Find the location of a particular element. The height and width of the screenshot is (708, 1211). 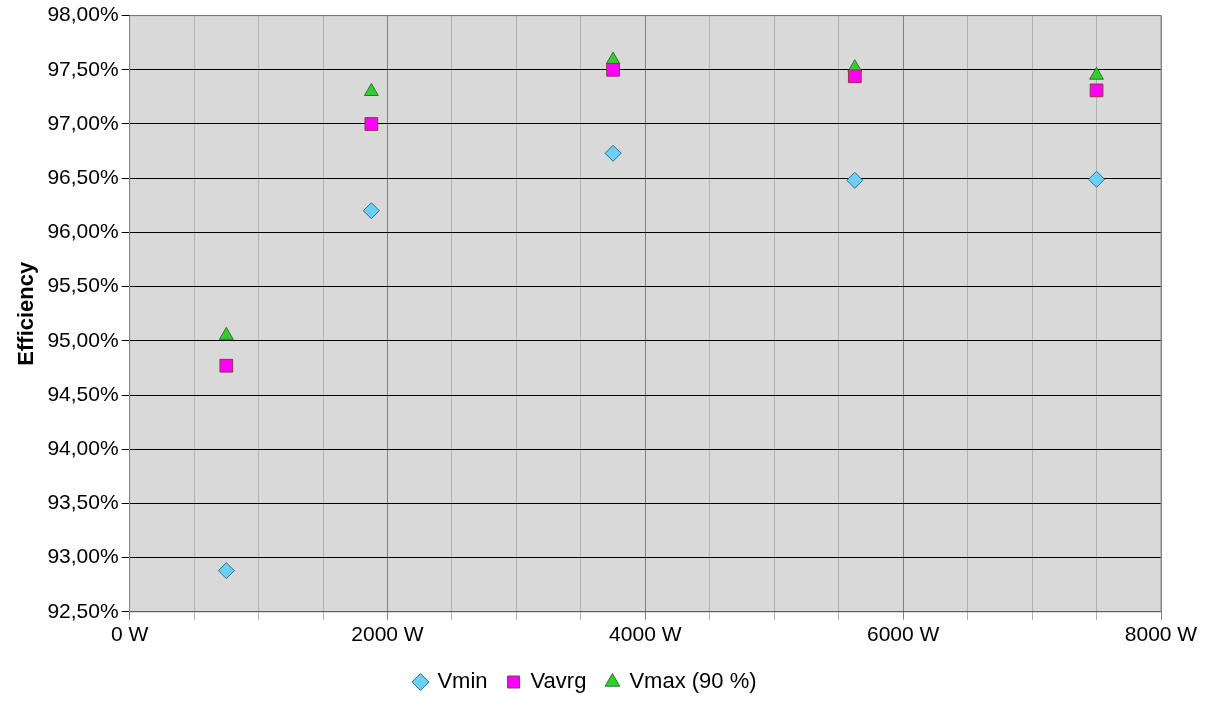

legend-label: Vmin is located at coordinates (462, 681).